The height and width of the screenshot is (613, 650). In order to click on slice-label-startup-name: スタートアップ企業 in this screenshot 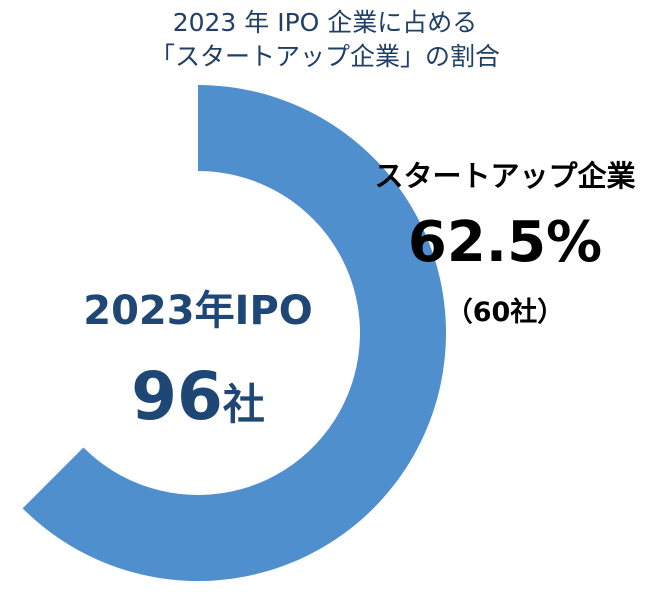, I will do `click(505, 176)`.